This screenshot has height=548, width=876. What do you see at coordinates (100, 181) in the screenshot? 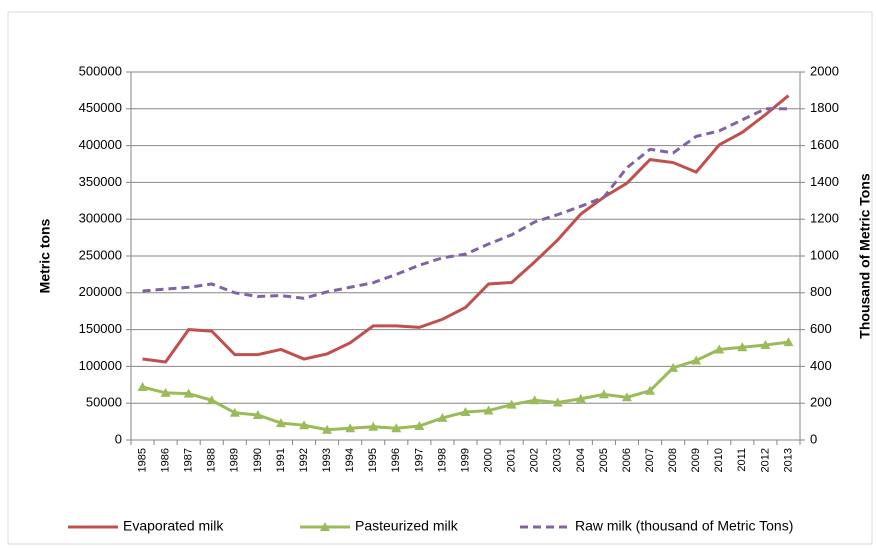
I see `y-tick-label: 350000` at bounding box center [100, 181].